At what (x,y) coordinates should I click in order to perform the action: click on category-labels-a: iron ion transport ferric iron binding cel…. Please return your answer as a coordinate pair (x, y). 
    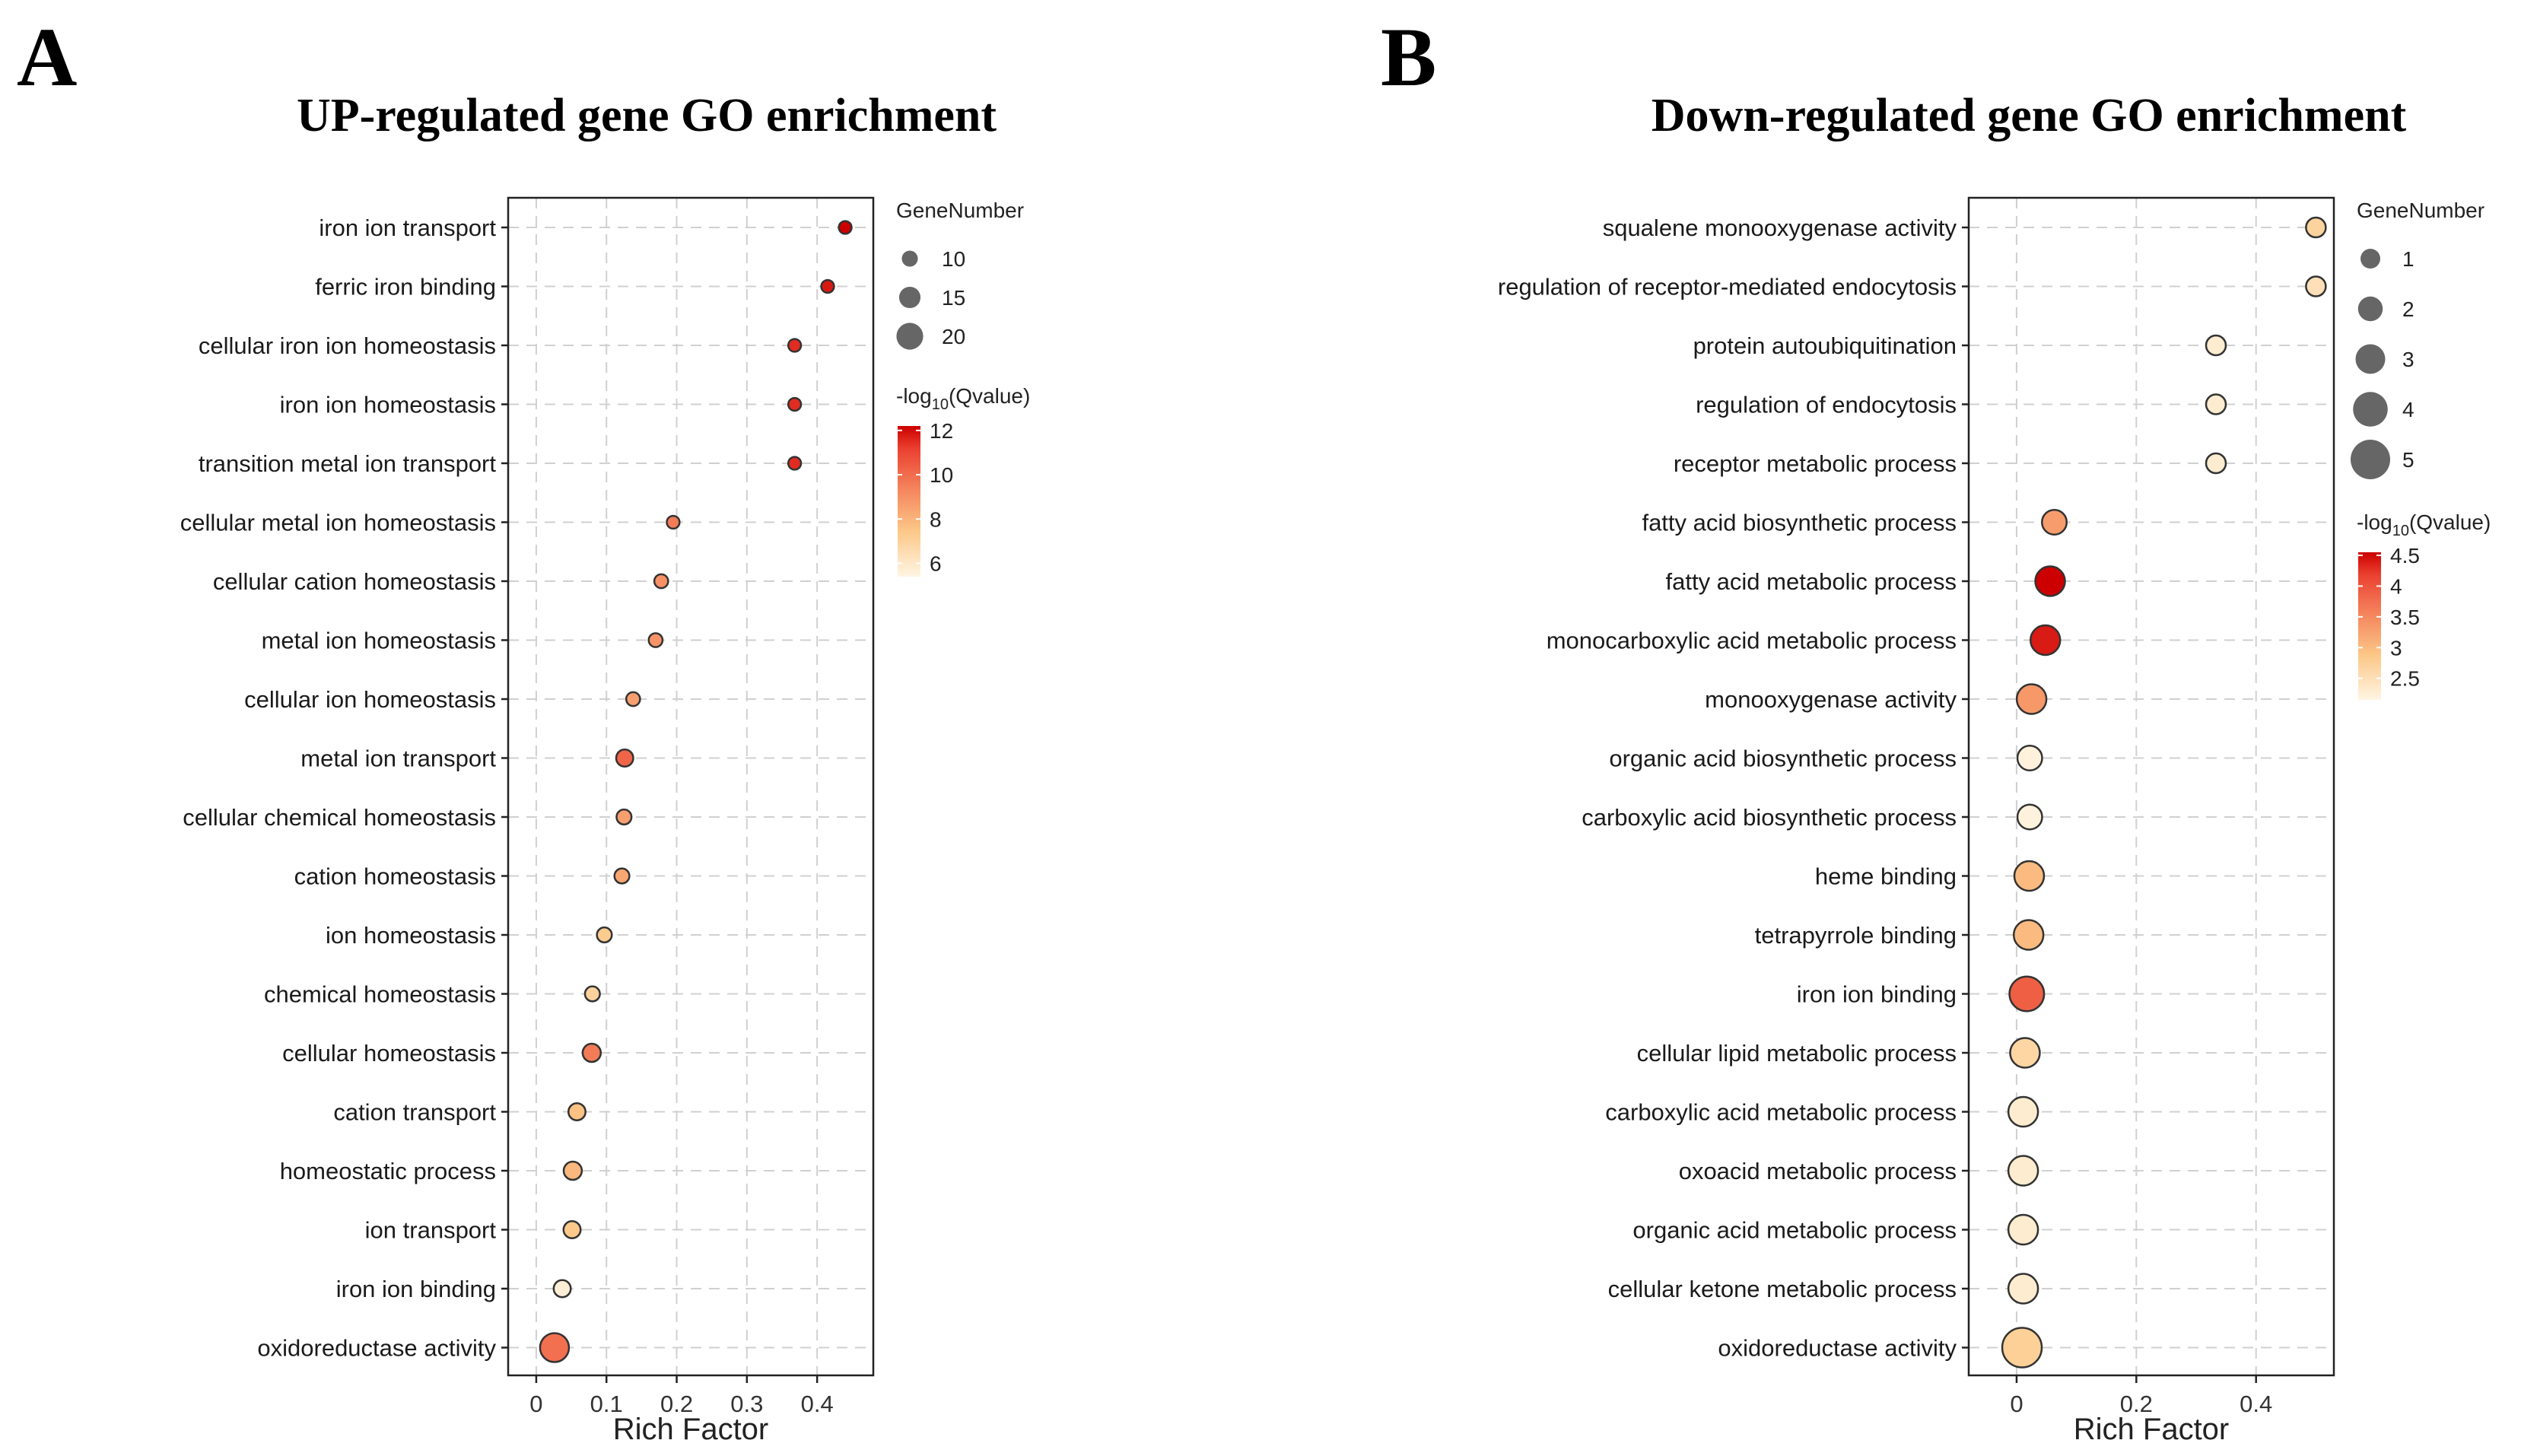
    Looking at the image, I should click on (344, 788).